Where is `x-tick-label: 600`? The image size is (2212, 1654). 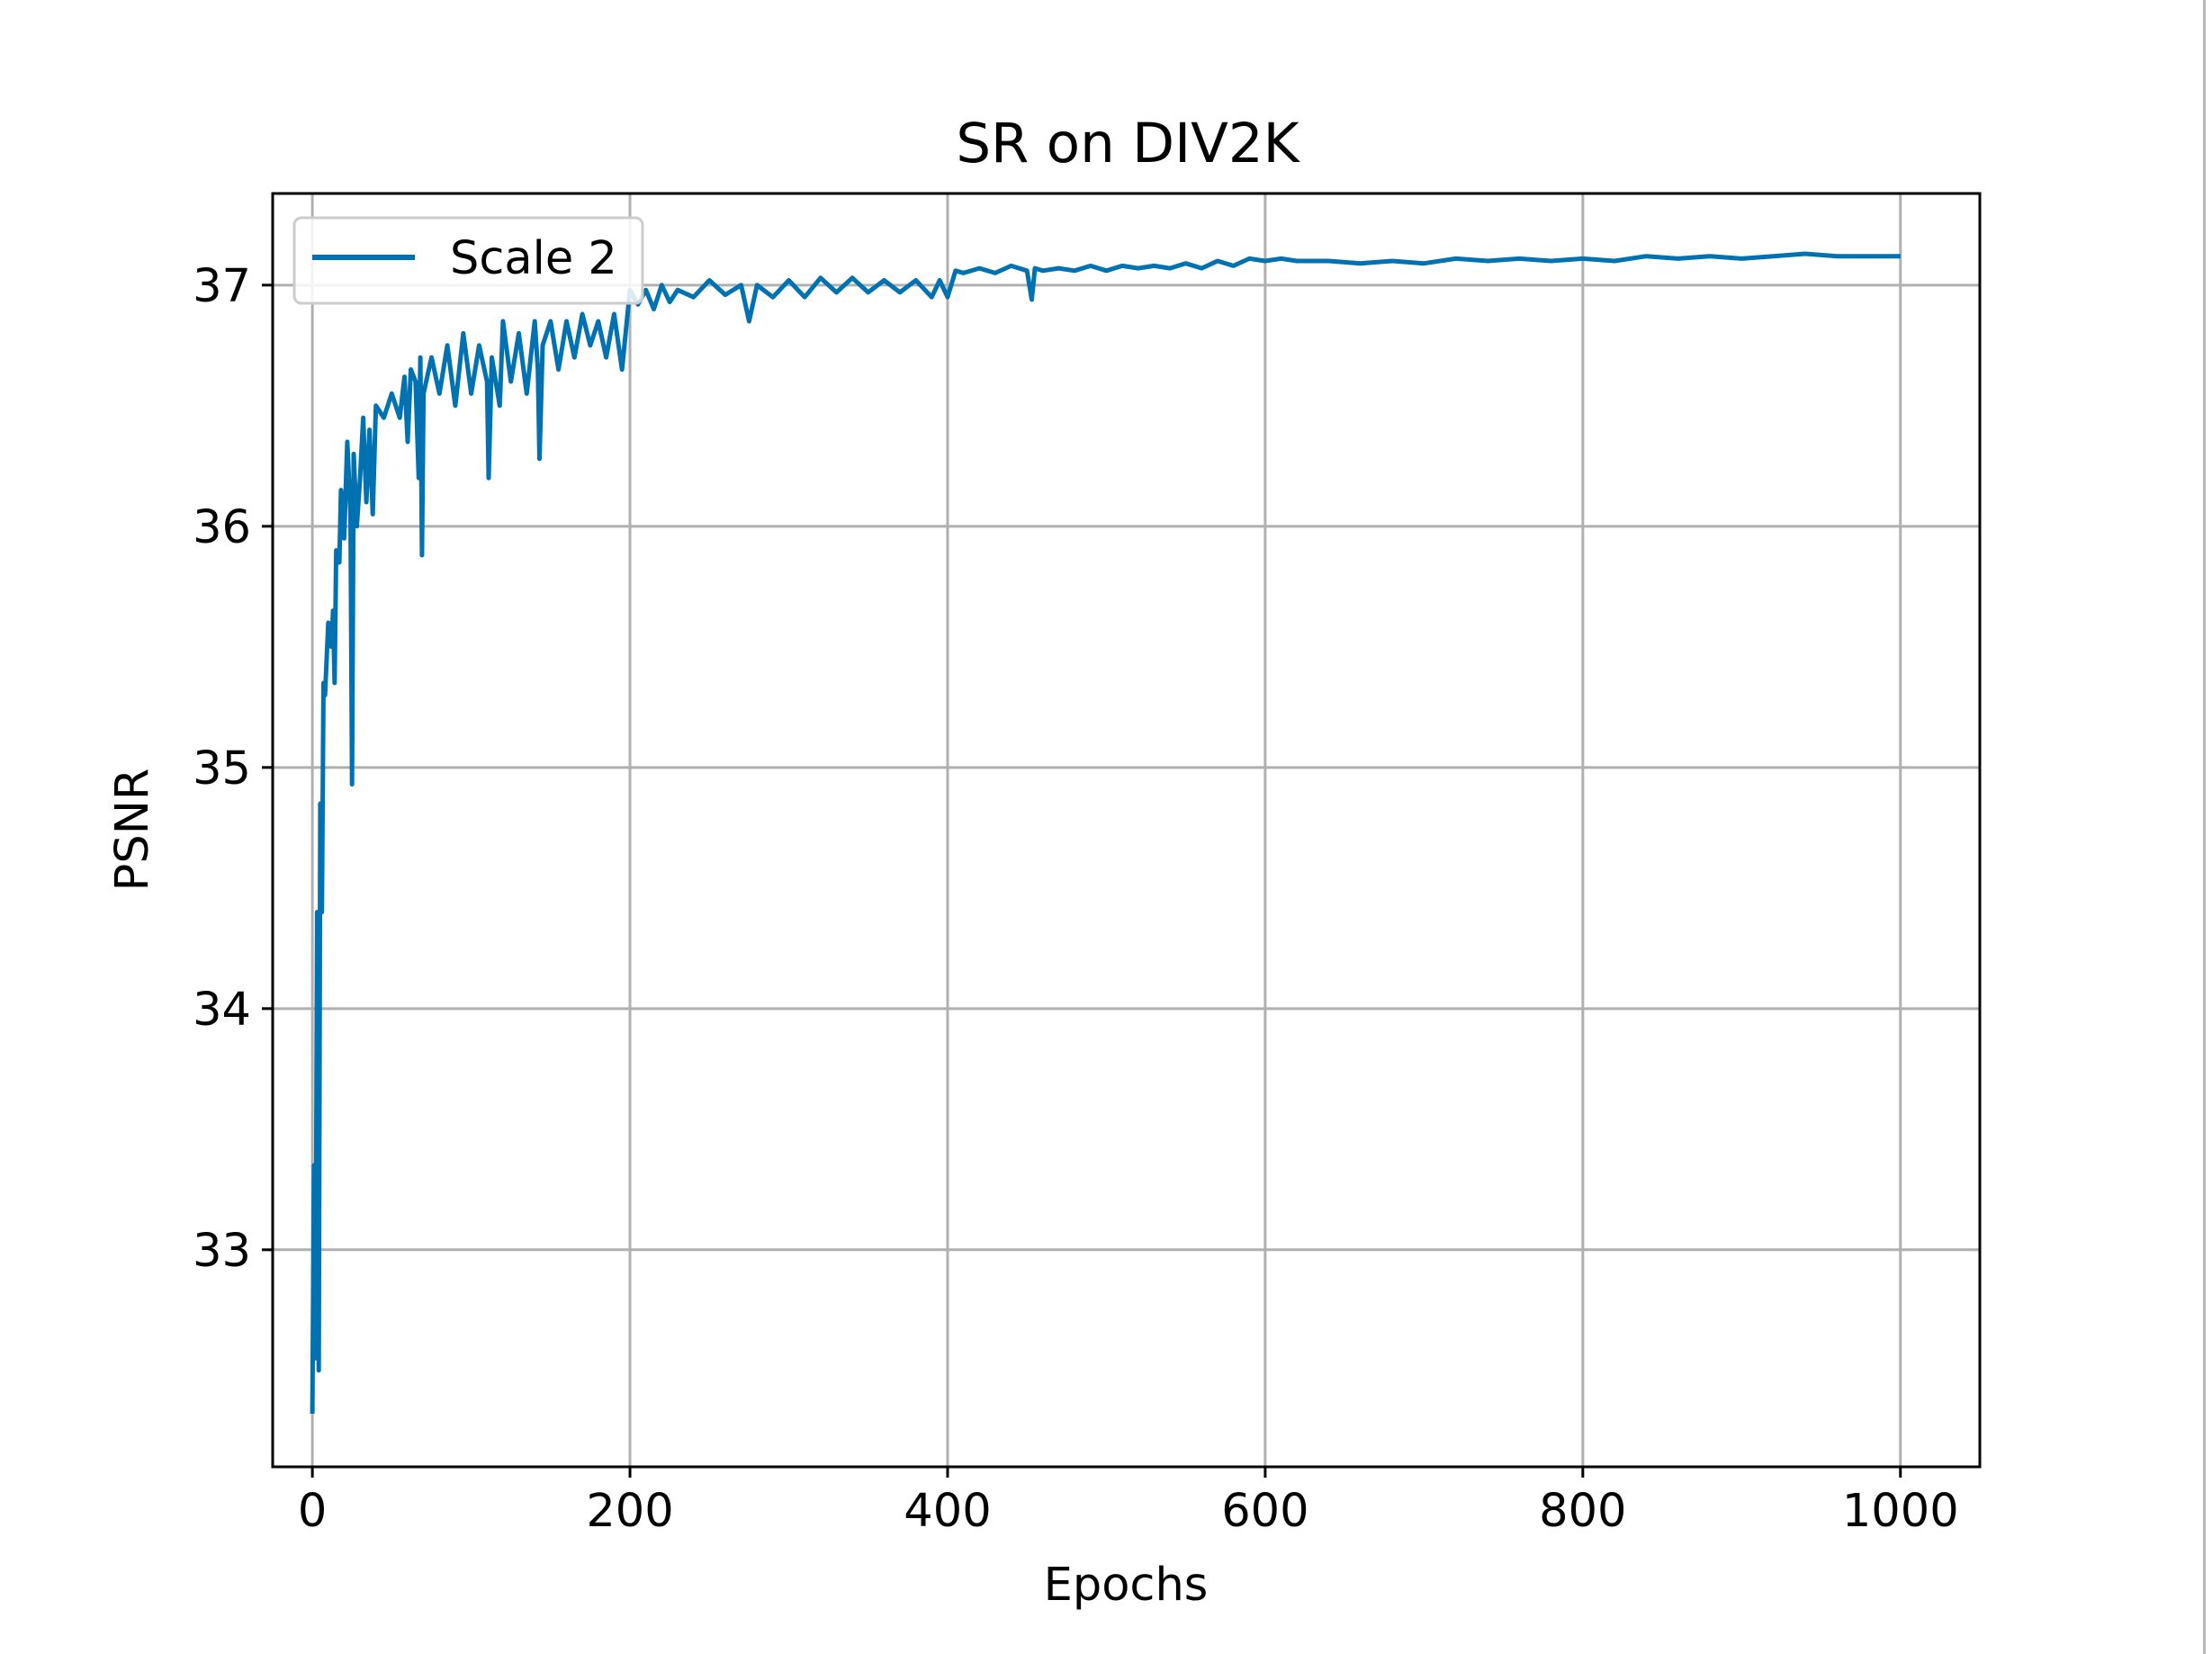 x-tick-label: 600 is located at coordinates (1264, 1511).